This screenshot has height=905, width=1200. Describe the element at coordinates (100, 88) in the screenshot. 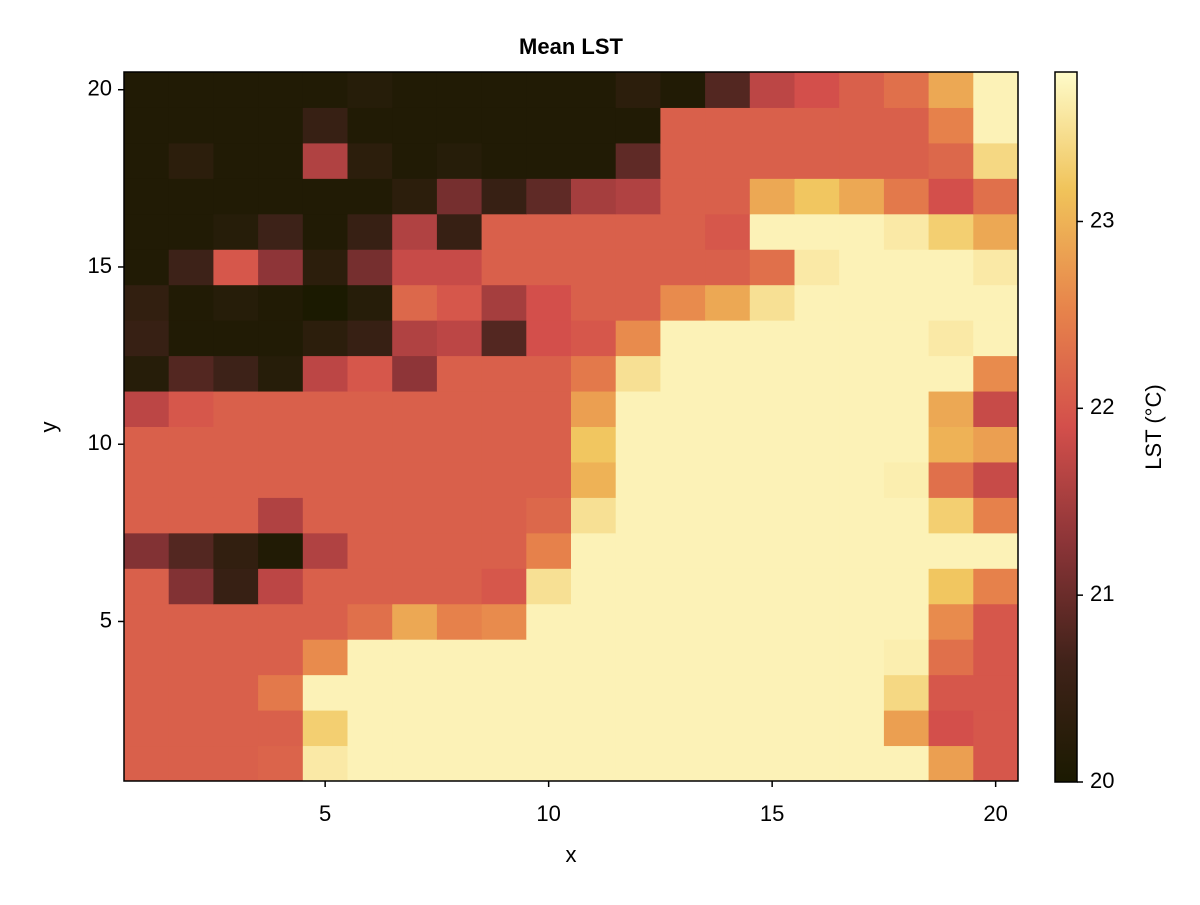

I see `y-tick-label: 20` at that location.